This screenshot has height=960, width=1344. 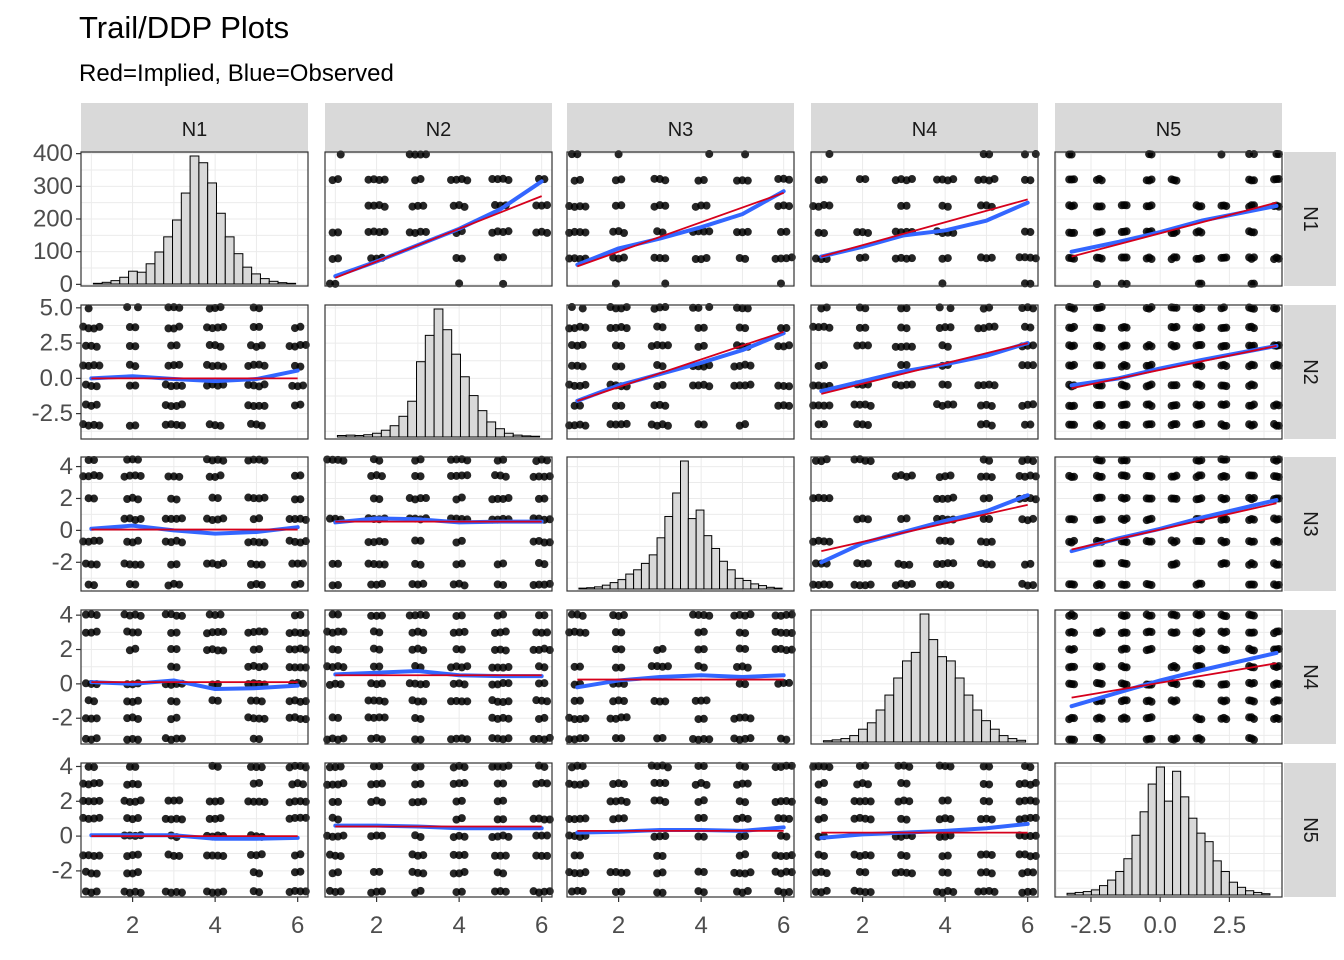 I want to click on x-tick-label: 4, so click(x=944, y=925).